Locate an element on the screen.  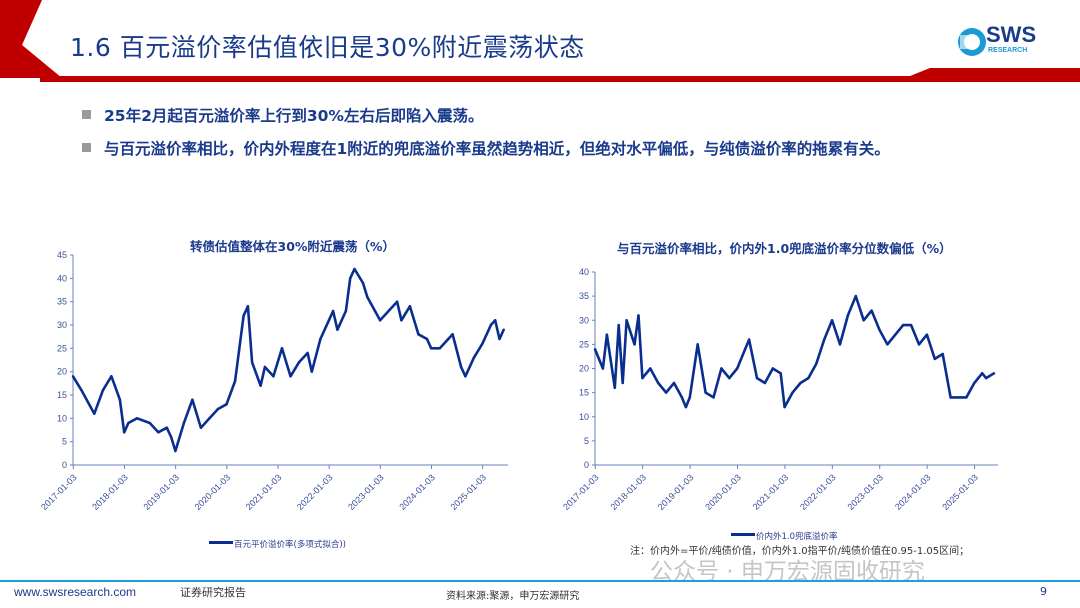
footer-url-link: www.swsresearch.com is located at coordinates (75, 592).